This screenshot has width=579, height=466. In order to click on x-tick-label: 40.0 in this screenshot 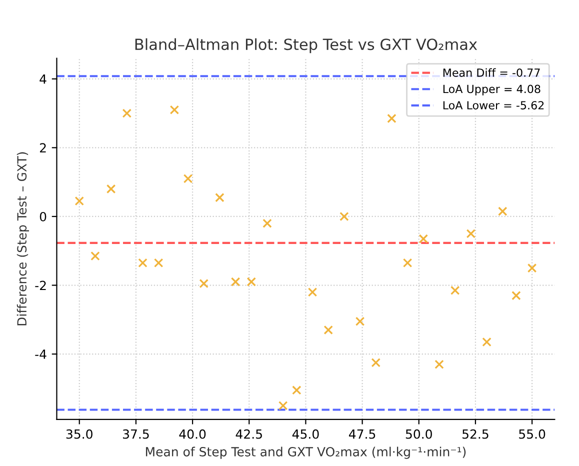, I will do `click(192, 434)`.